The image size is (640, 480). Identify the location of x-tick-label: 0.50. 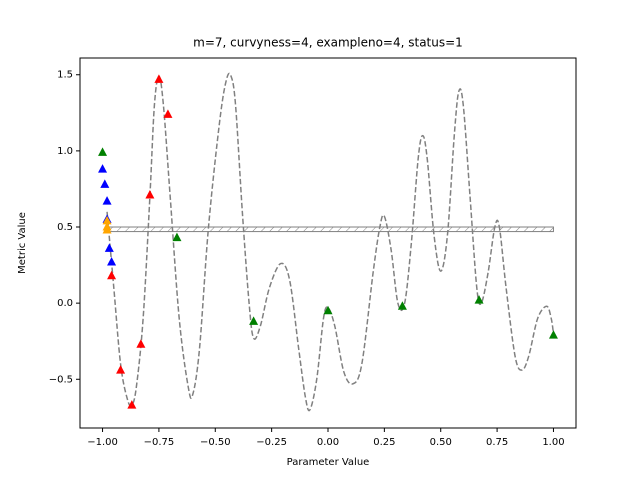
(441, 442).